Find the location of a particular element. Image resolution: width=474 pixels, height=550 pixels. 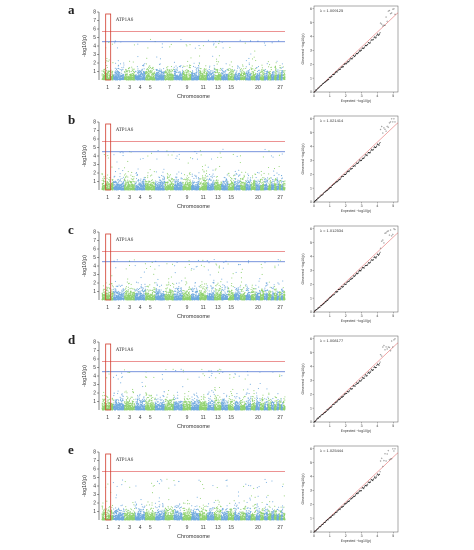

y-tick-label: 2 is located at coordinates (94, 64).